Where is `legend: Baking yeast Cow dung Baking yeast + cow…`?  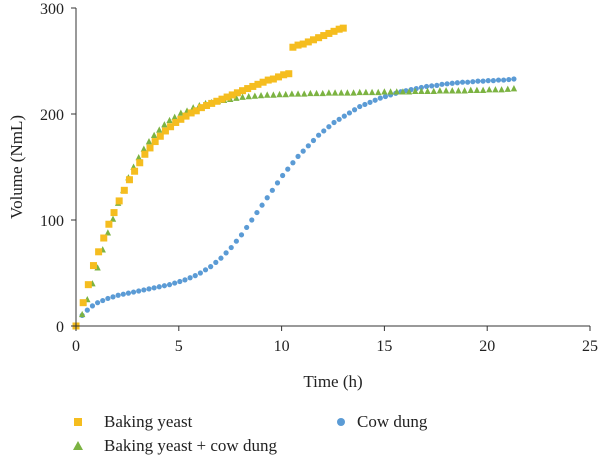
legend: Baking yeast Cow dung Baking yeast + cow… is located at coordinates (250, 433).